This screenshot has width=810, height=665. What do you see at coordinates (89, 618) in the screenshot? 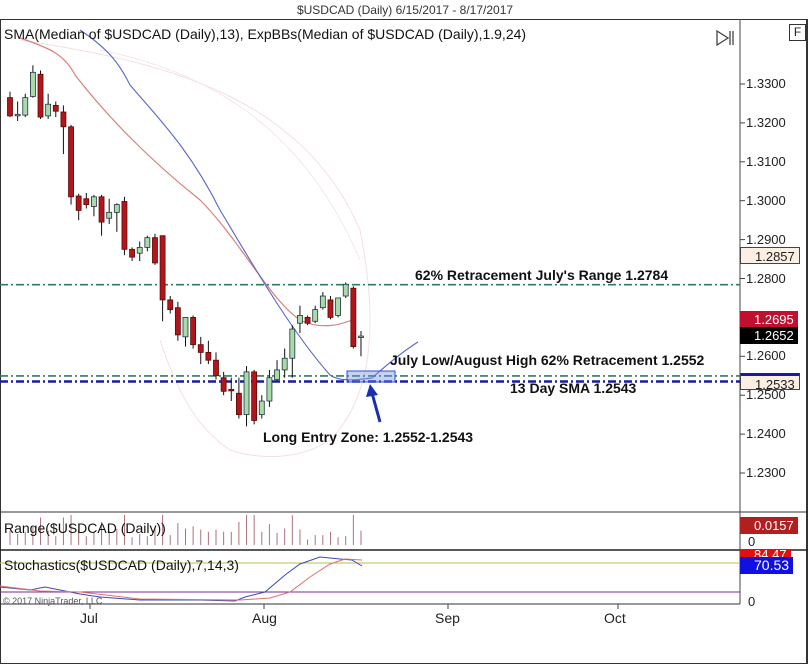
I see `x-tick-jul: Jul` at bounding box center [89, 618].